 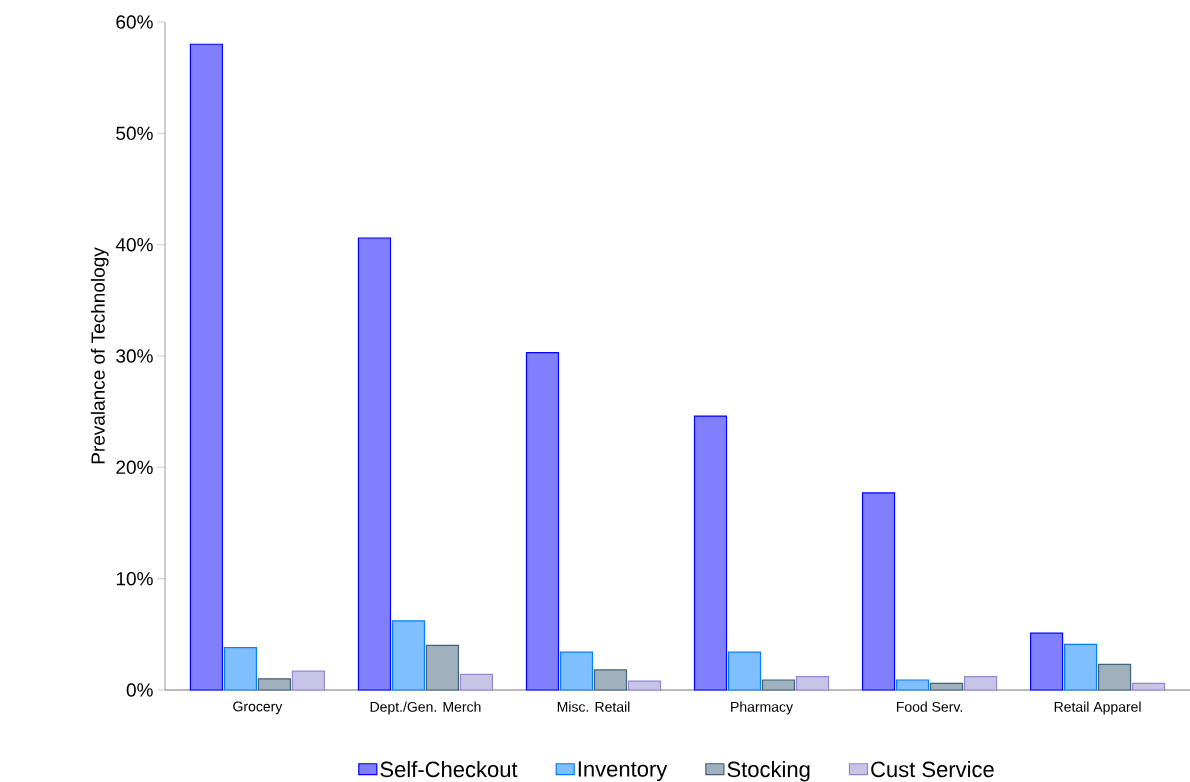 I want to click on legend-label: Self-Checkout, so click(x=449, y=769).